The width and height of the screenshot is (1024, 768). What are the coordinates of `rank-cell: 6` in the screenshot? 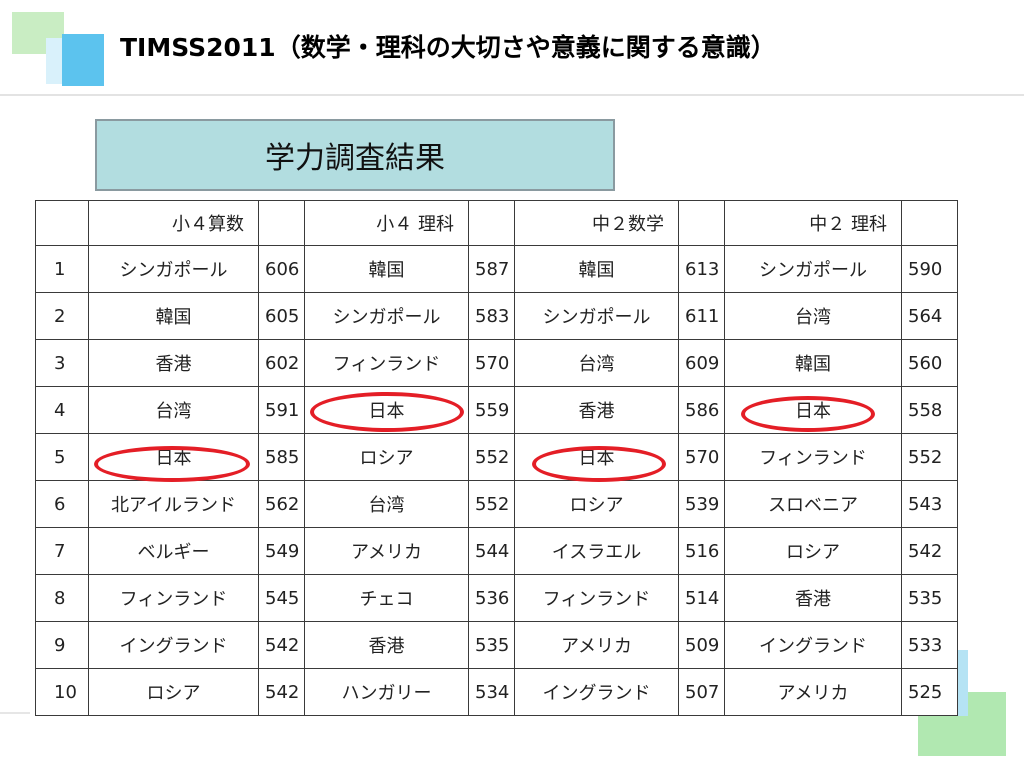 It's located at (62, 504).